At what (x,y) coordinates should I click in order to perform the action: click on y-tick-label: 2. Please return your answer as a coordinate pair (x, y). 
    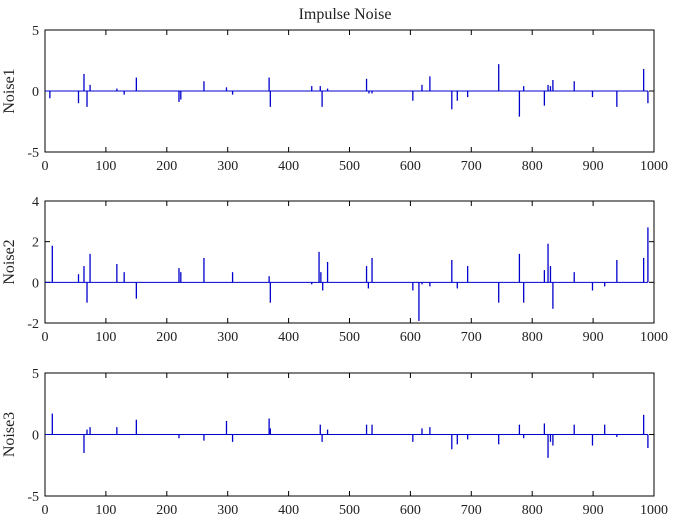
    Looking at the image, I should click on (35, 243).